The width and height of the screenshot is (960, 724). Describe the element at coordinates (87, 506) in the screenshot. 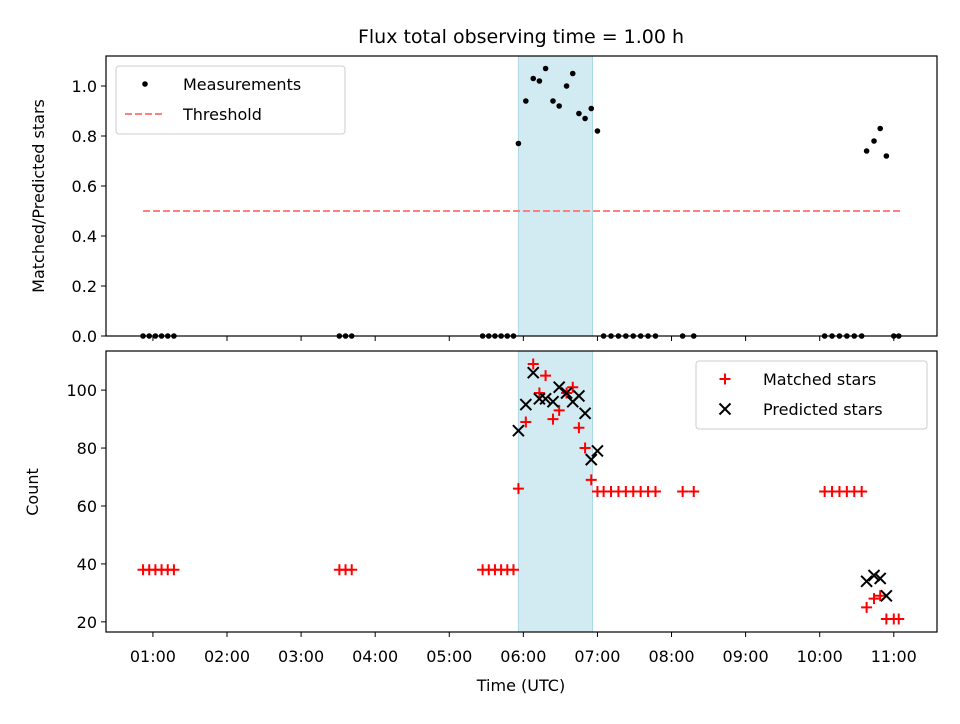

I see `y-tick-label: 60` at that location.